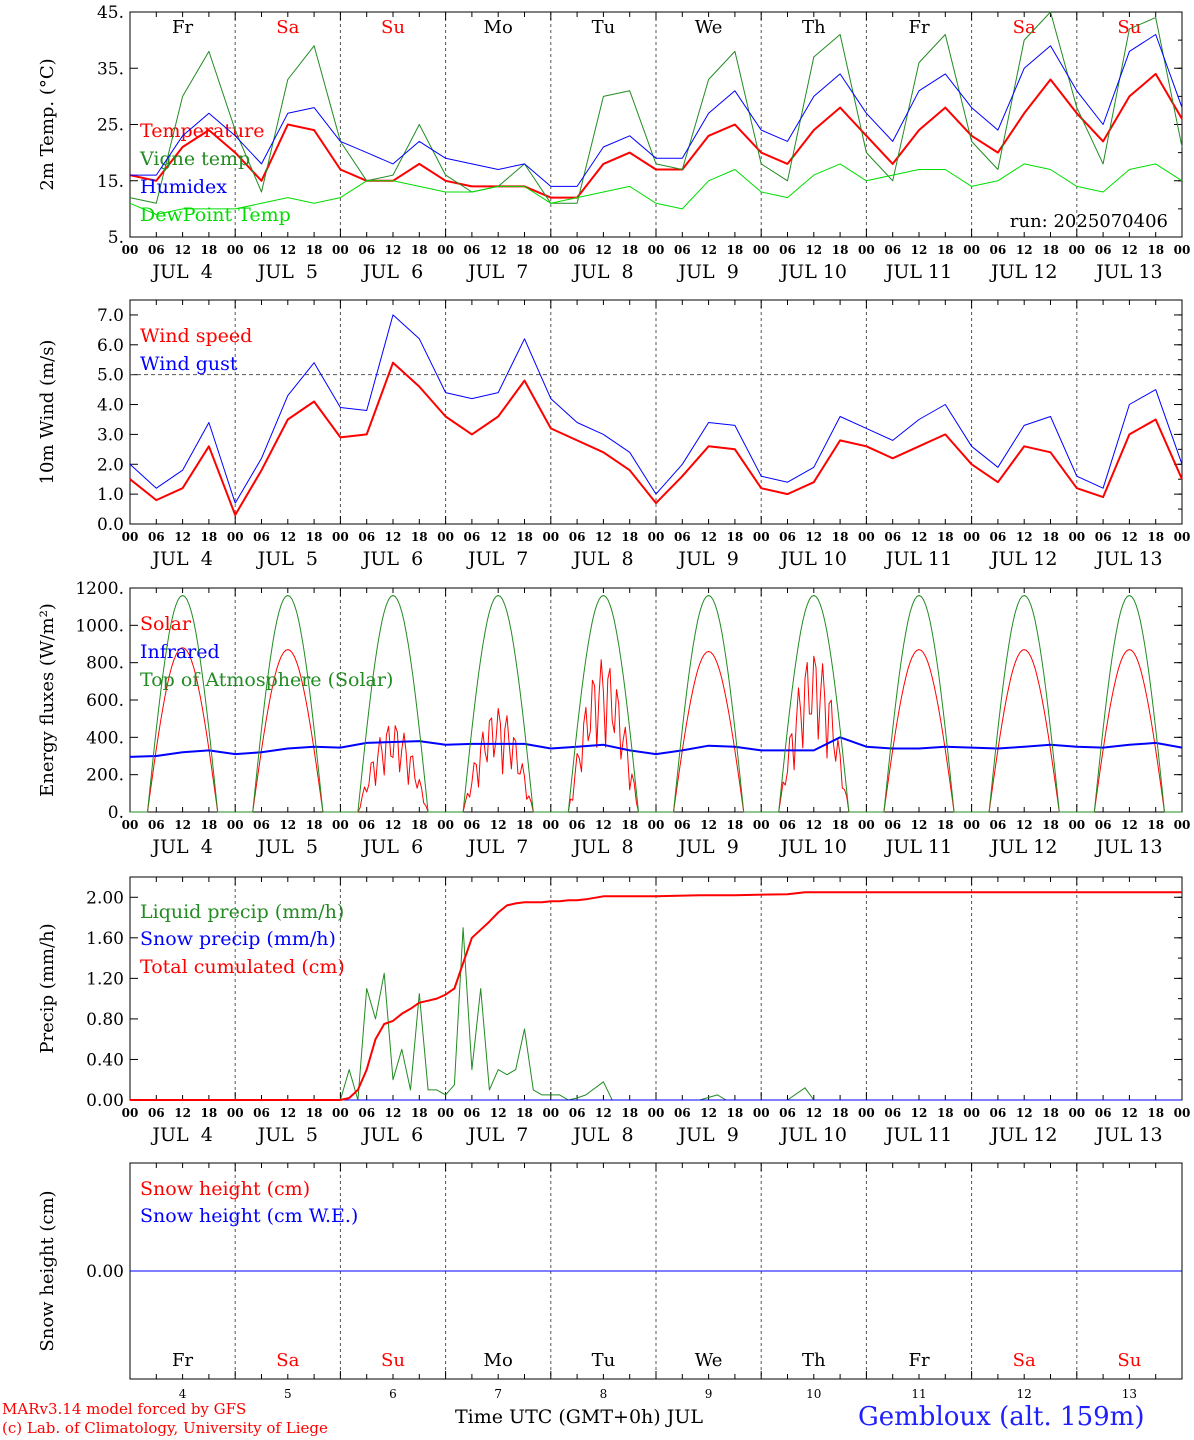 The image size is (1194, 1440). I want to click on y-tick-label: 0.0, so click(110, 525).